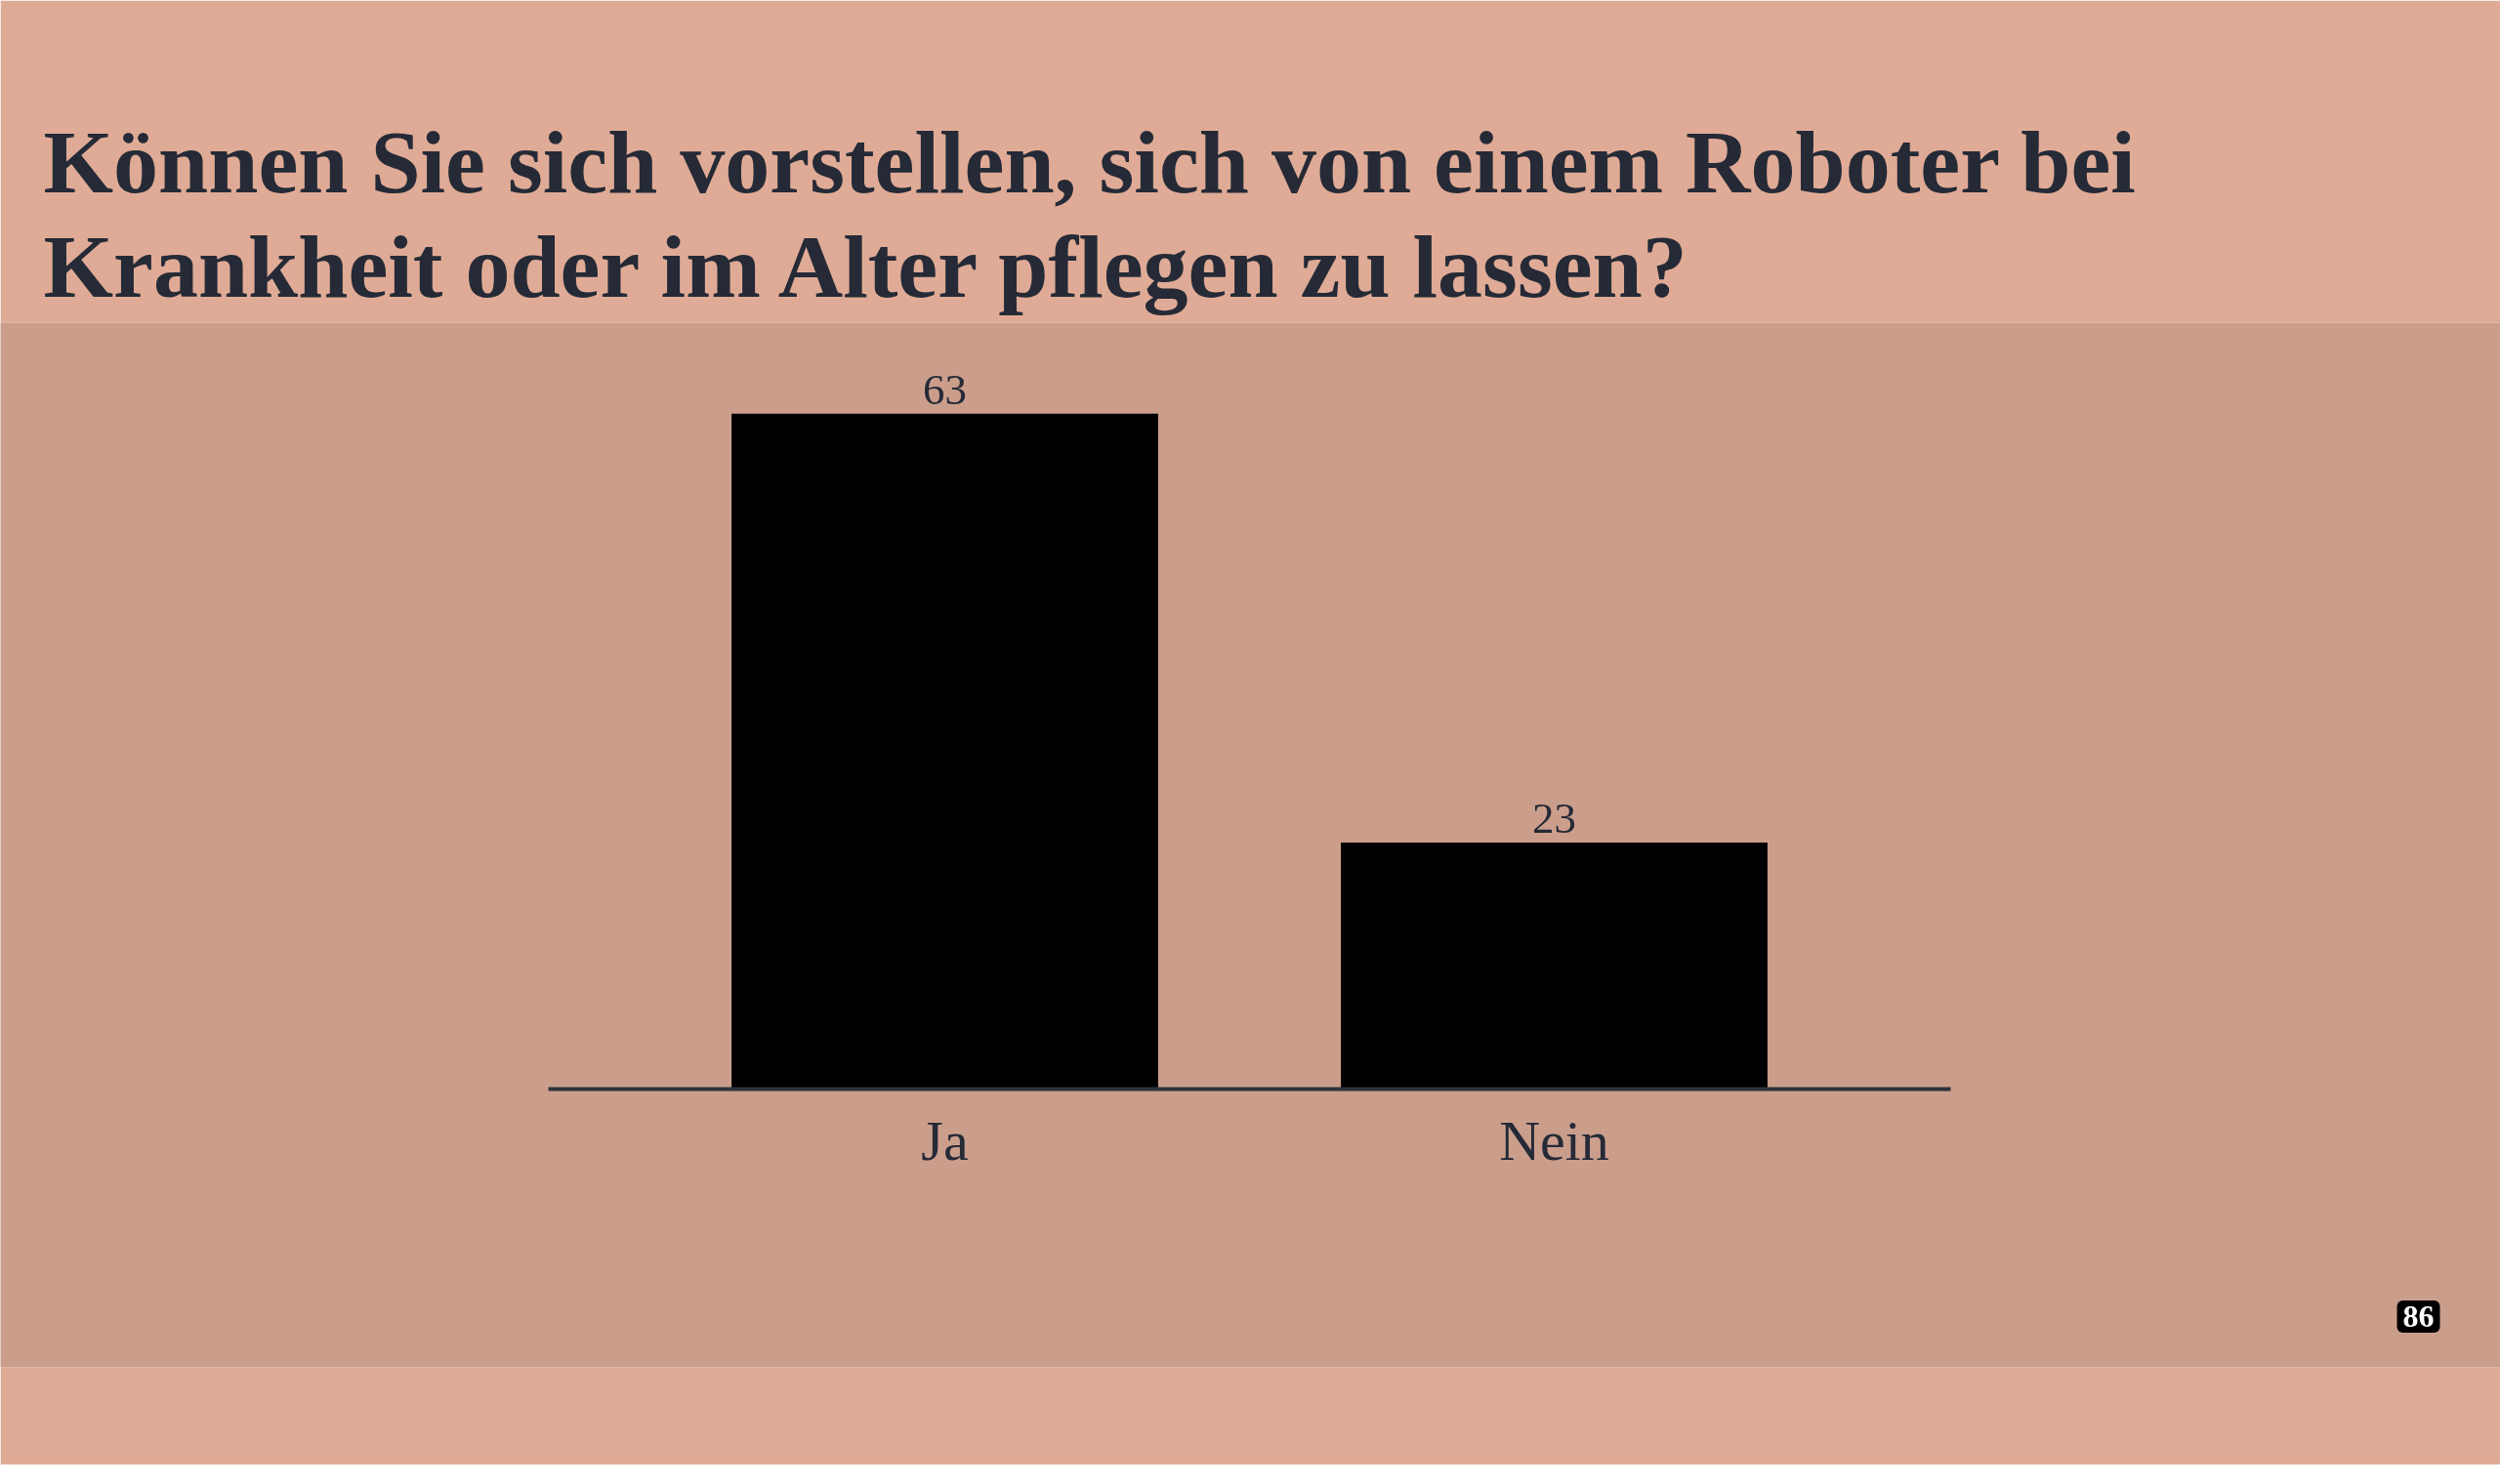  I want to click on chart-title: Können Sie sich vorstellen, sich von einem Roboter bei Krankheit oder im Alter pflegen zu lassen?, so click(1089, 214).